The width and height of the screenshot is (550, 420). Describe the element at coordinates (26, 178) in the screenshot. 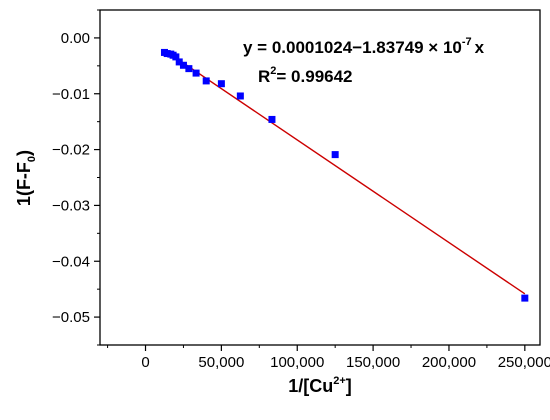

I see `y-axis-title: 1(F-F0)` at that location.